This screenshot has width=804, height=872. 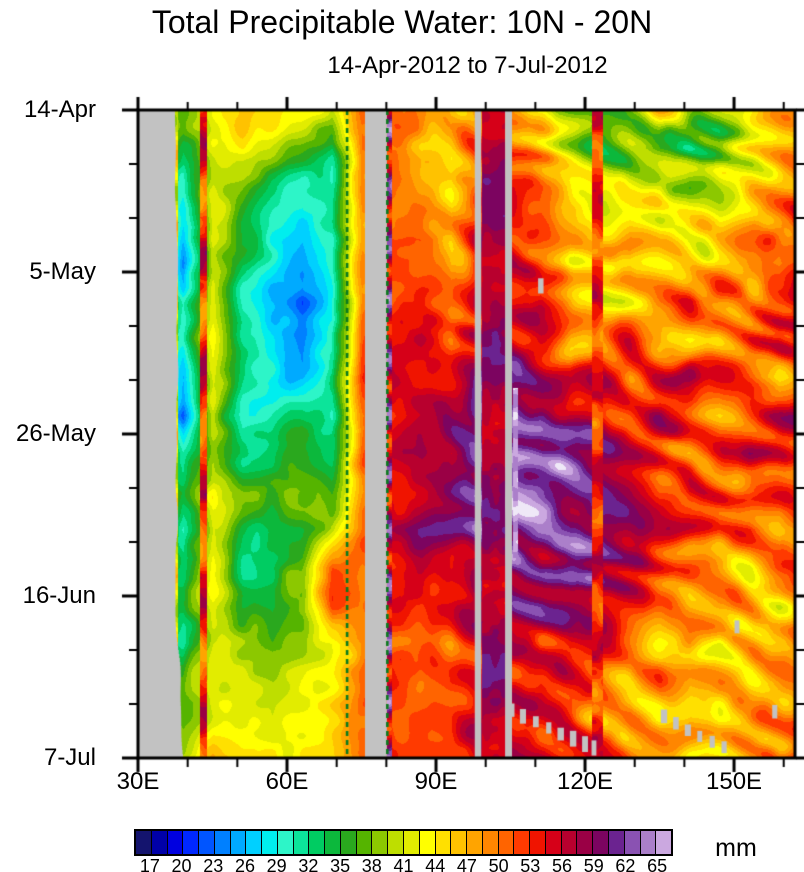 What do you see at coordinates (213, 864) in the screenshot?
I see `colorbar-tick-label: 23` at bounding box center [213, 864].